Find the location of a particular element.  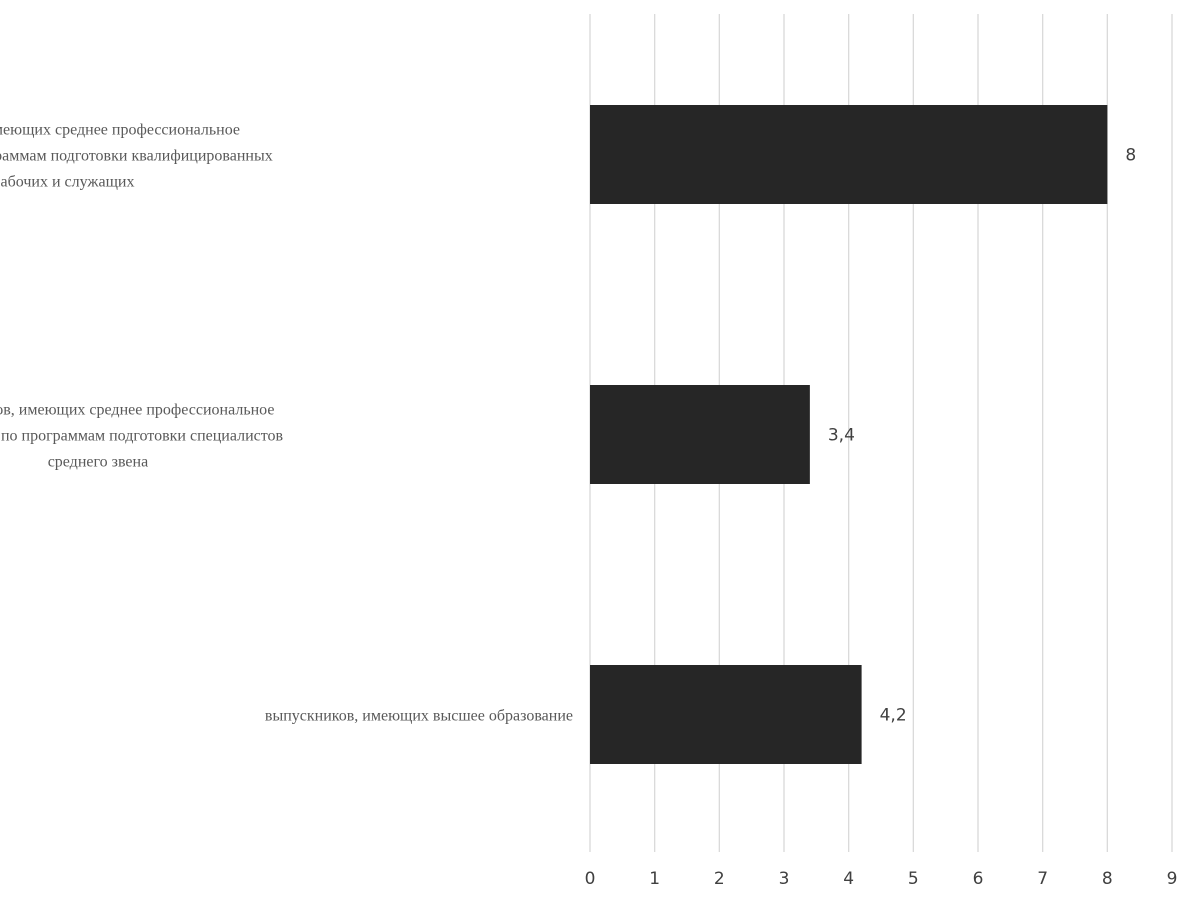

x-tick-label: 4 is located at coordinates (848, 879).